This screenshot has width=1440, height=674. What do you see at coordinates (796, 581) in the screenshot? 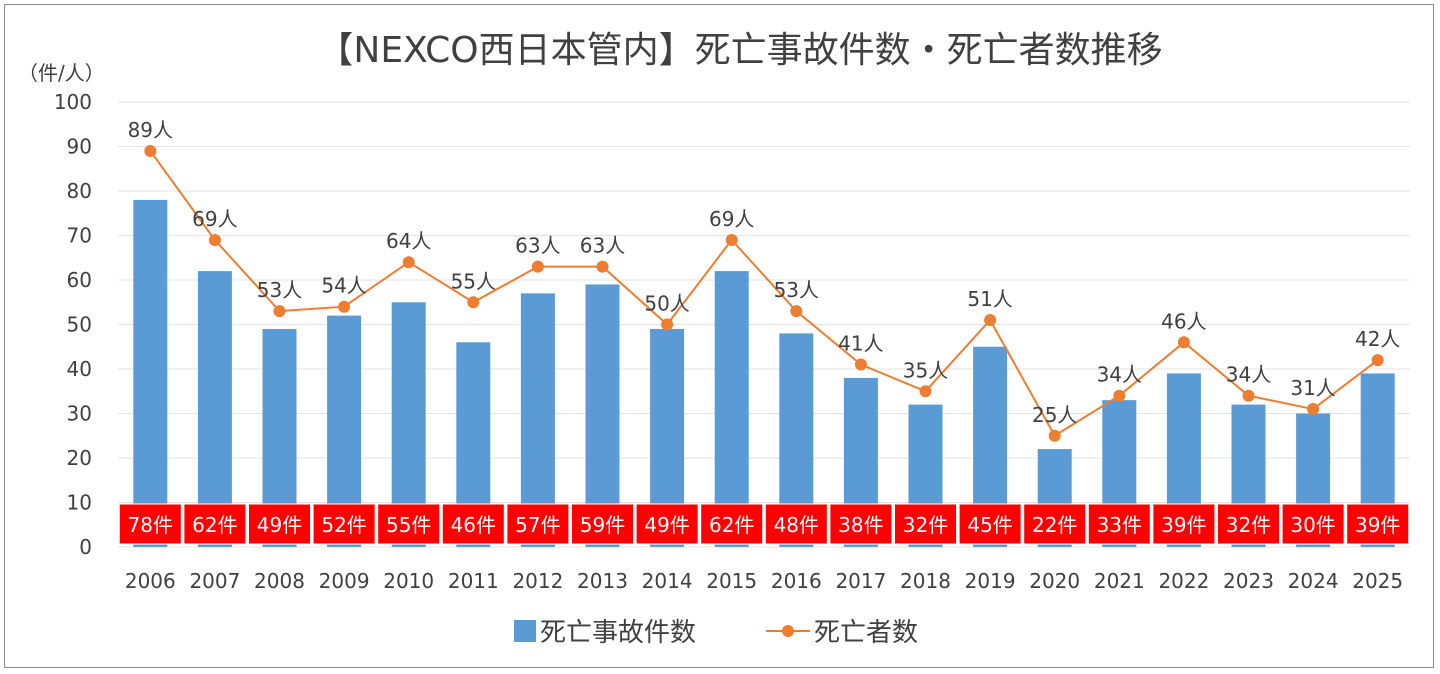
I see `x-tick-label: 2016` at bounding box center [796, 581].